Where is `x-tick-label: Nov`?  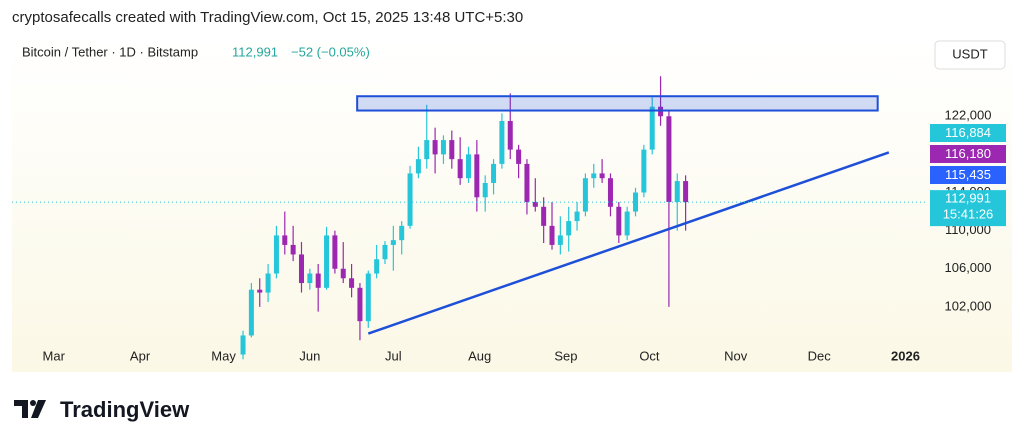 x-tick-label: Nov is located at coordinates (736, 355).